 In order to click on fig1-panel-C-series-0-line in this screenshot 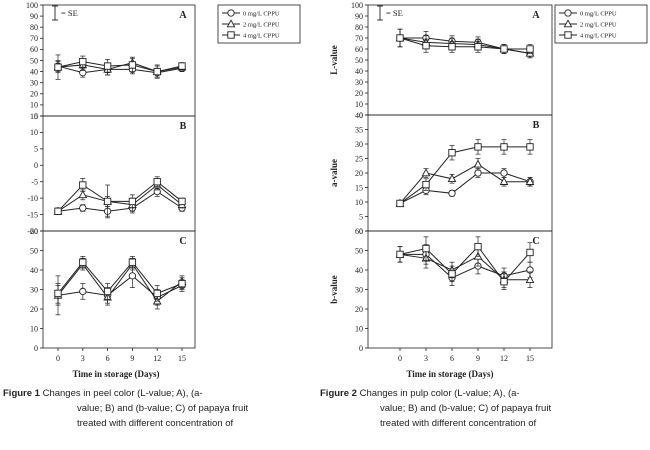, I will do `click(120, 286)`.